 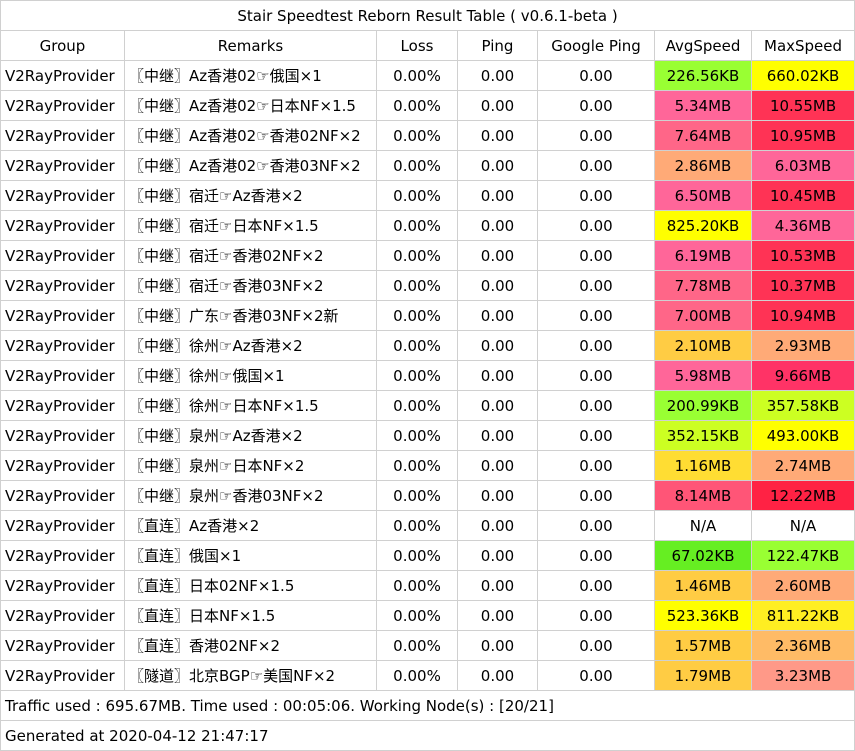 I want to click on cell-remarks: 〖直连〗Az香港×2, so click(x=250, y=525).